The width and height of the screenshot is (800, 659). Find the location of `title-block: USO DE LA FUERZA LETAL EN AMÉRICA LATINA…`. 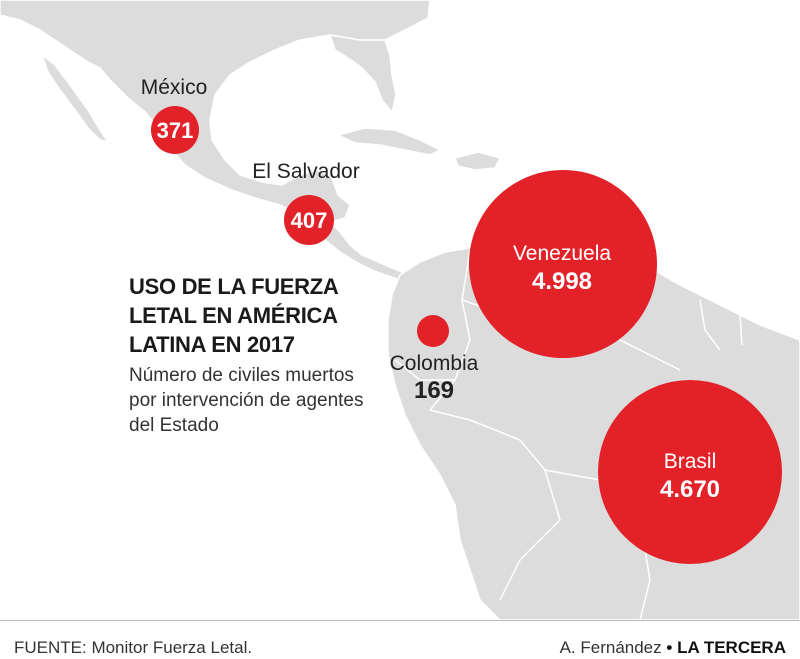

title-block: USO DE LA FUERZA LETAL EN AMÉRICA LATINA… is located at coordinates (254, 355).